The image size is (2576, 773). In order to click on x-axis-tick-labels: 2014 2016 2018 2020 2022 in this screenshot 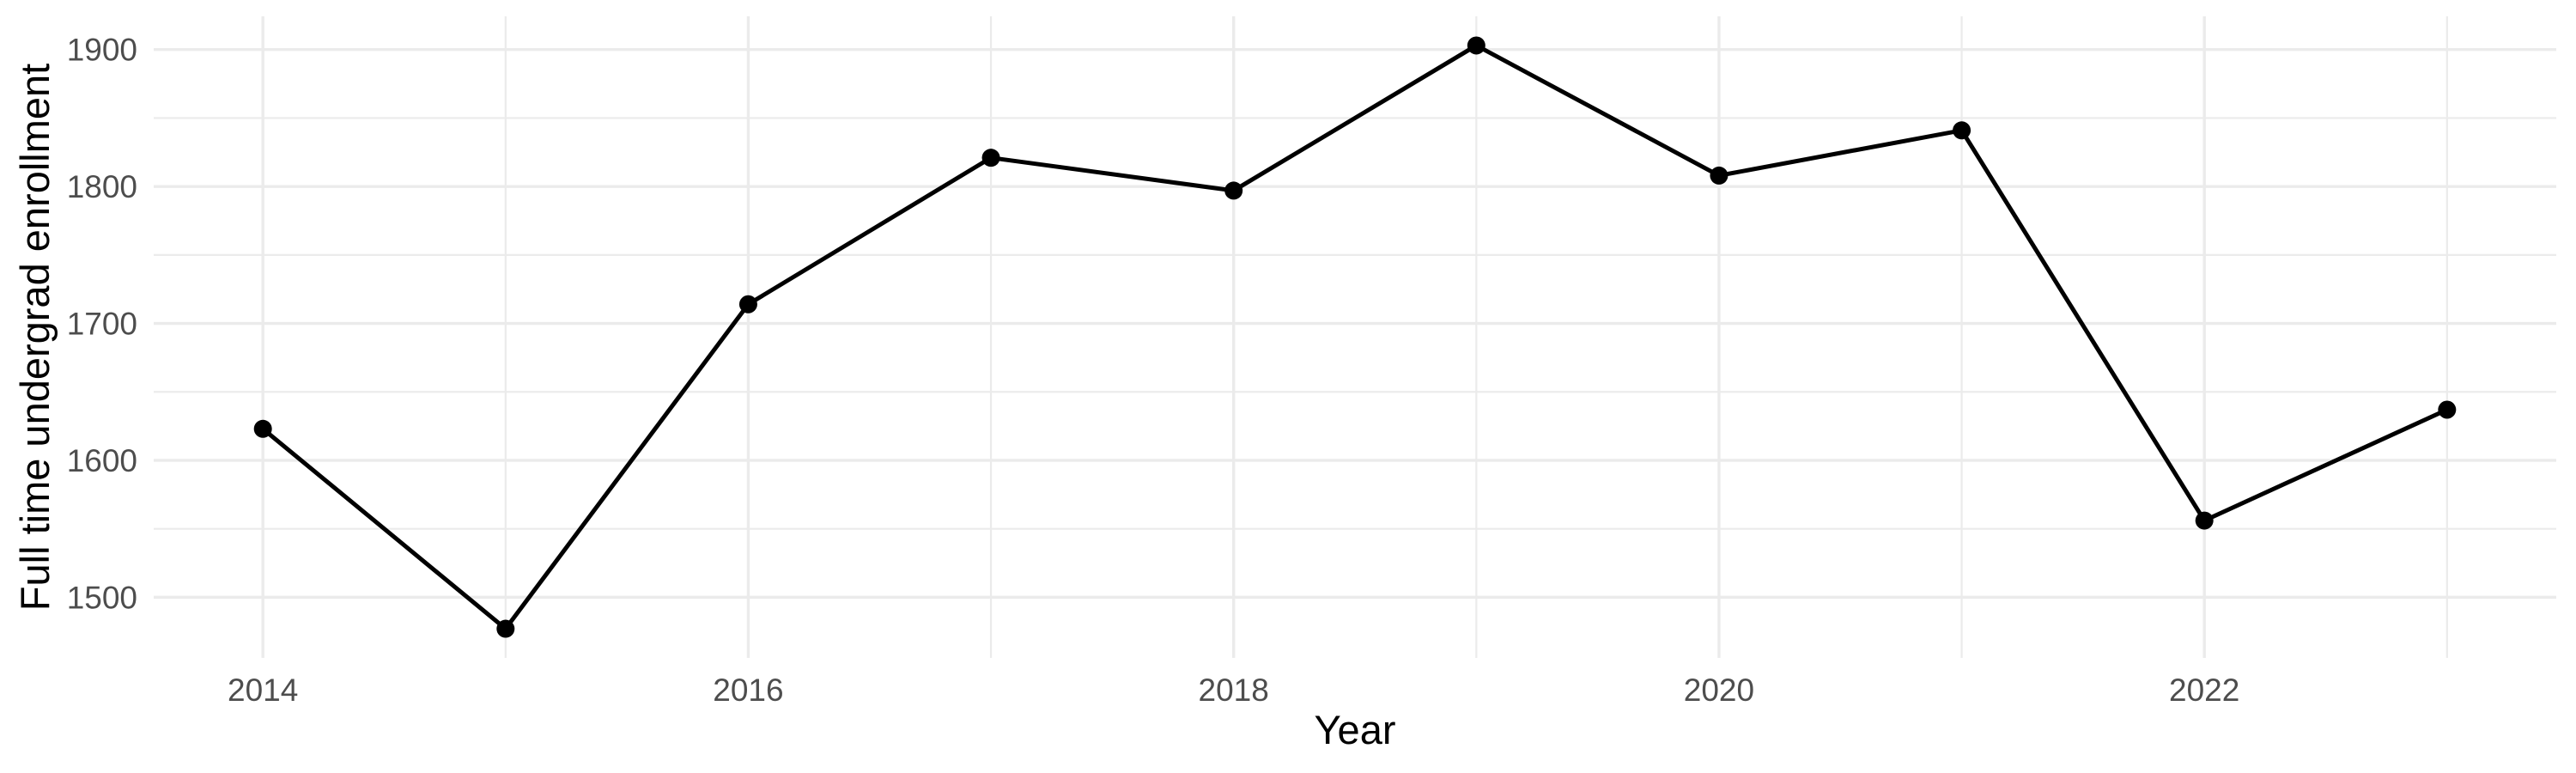, I will do `click(1233, 690)`.